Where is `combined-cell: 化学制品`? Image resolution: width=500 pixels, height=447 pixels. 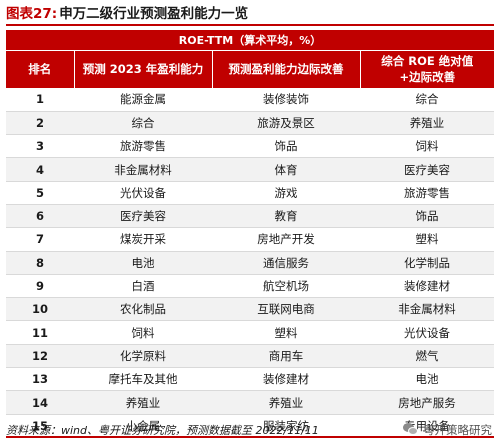 combined-cell: 化学制品 is located at coordinates (427, 263).